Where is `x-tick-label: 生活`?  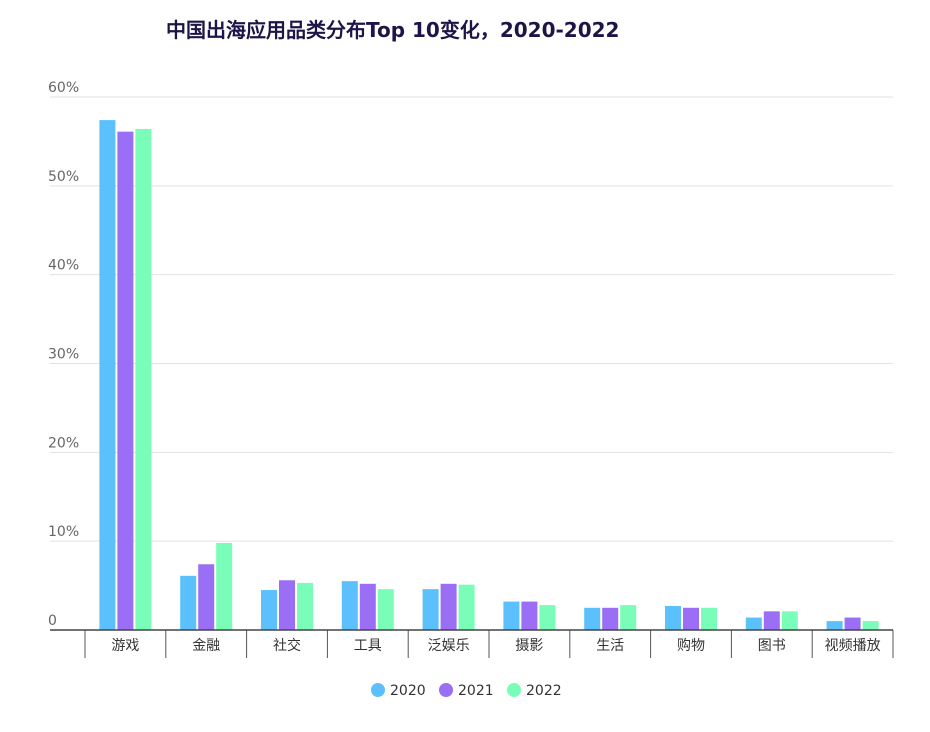
x-tick-label: 生活 is located at coordinates (610, 646).